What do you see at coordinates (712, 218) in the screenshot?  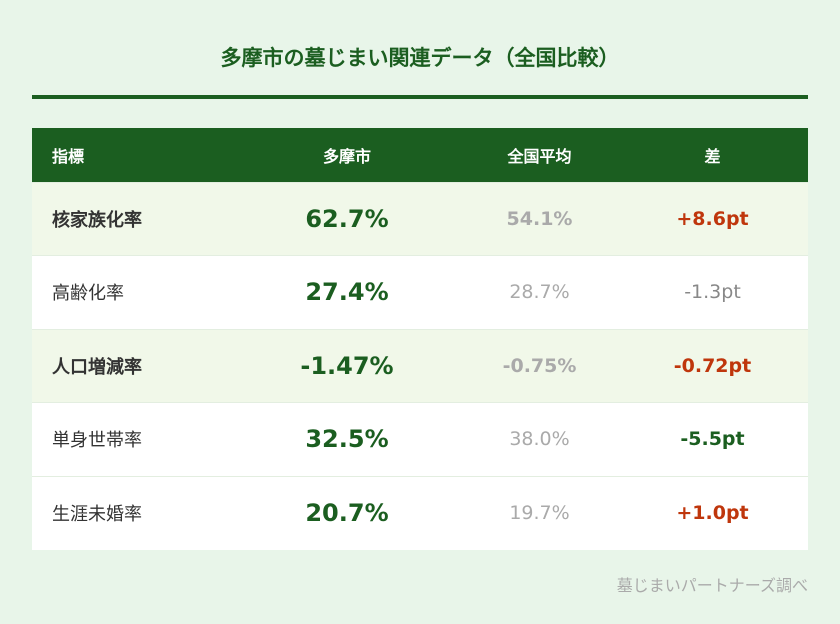 I see `diff-value: +8.6pt` at bounding box center [712, 218].